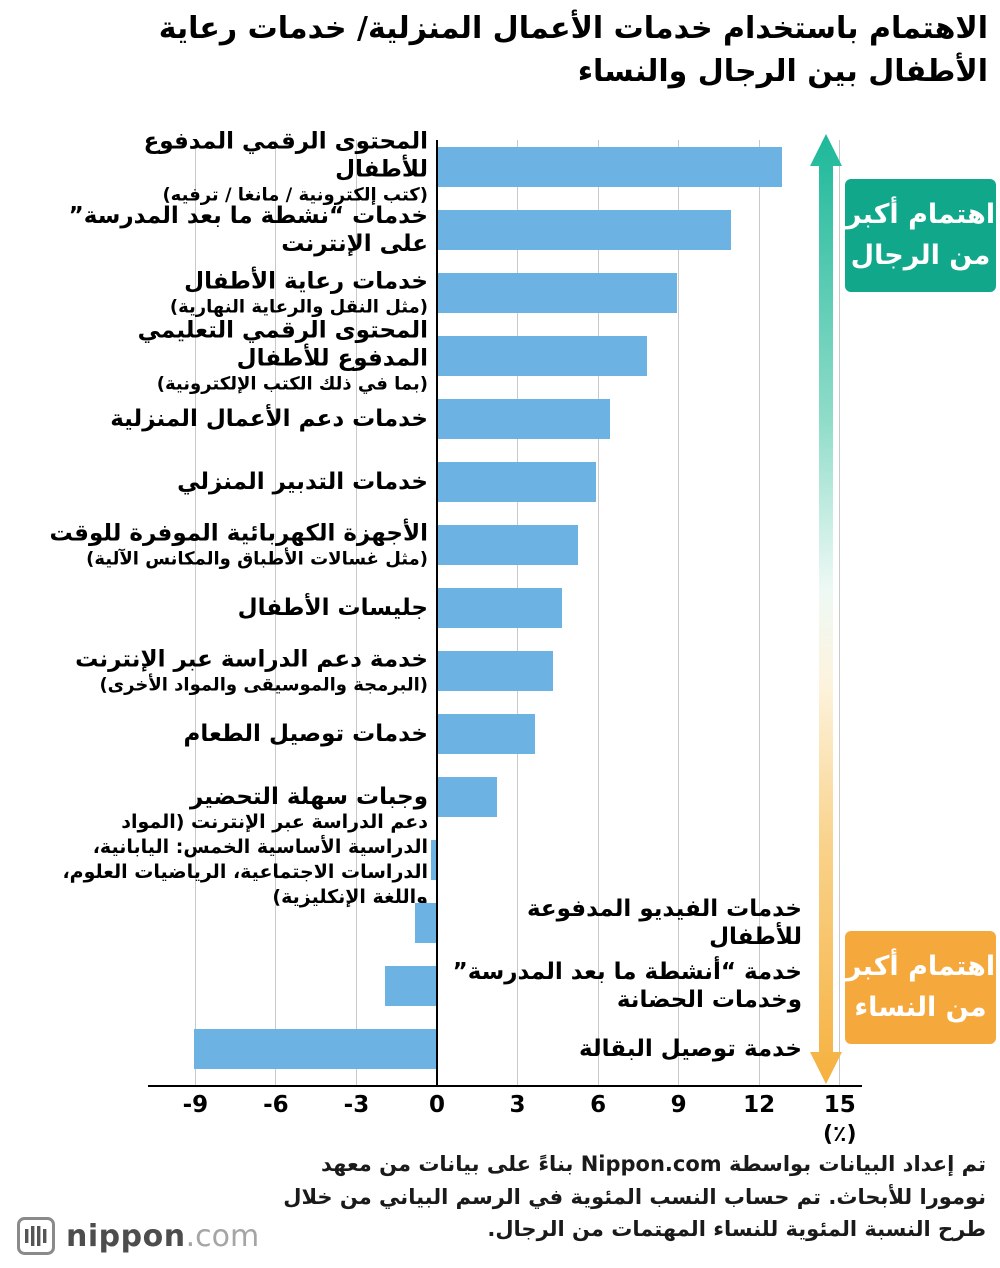  I want to click on category-label-main: خدمات “نشطة ما بعد المدرسة” على الإنترنت, so click(248, 229).